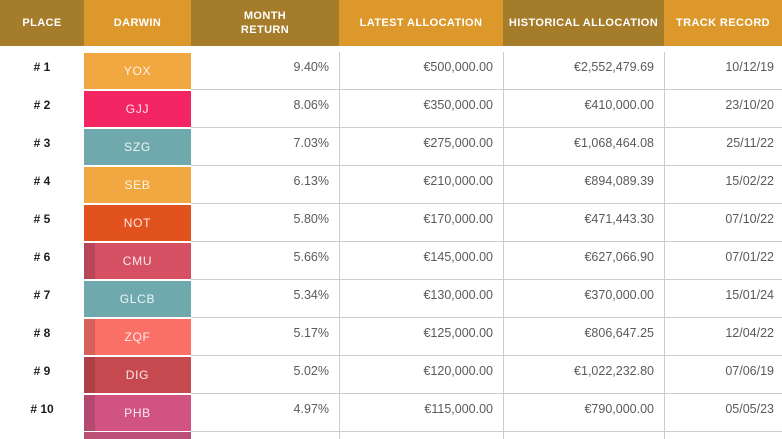 The image size is (782, 439). What do you see at coordinates (137, 23) in the screenshot?
I see `header-cell-darwin: DARWIN` at bounding box center [137, 23].